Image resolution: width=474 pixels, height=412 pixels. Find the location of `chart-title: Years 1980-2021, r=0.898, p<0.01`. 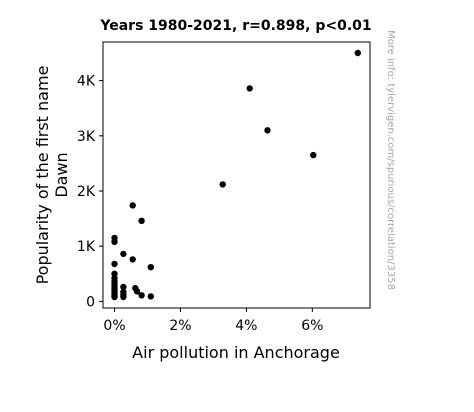

chart-title: Years 1980-2021, r=0.898, p<0.01 is located at coordinates (235, 26).